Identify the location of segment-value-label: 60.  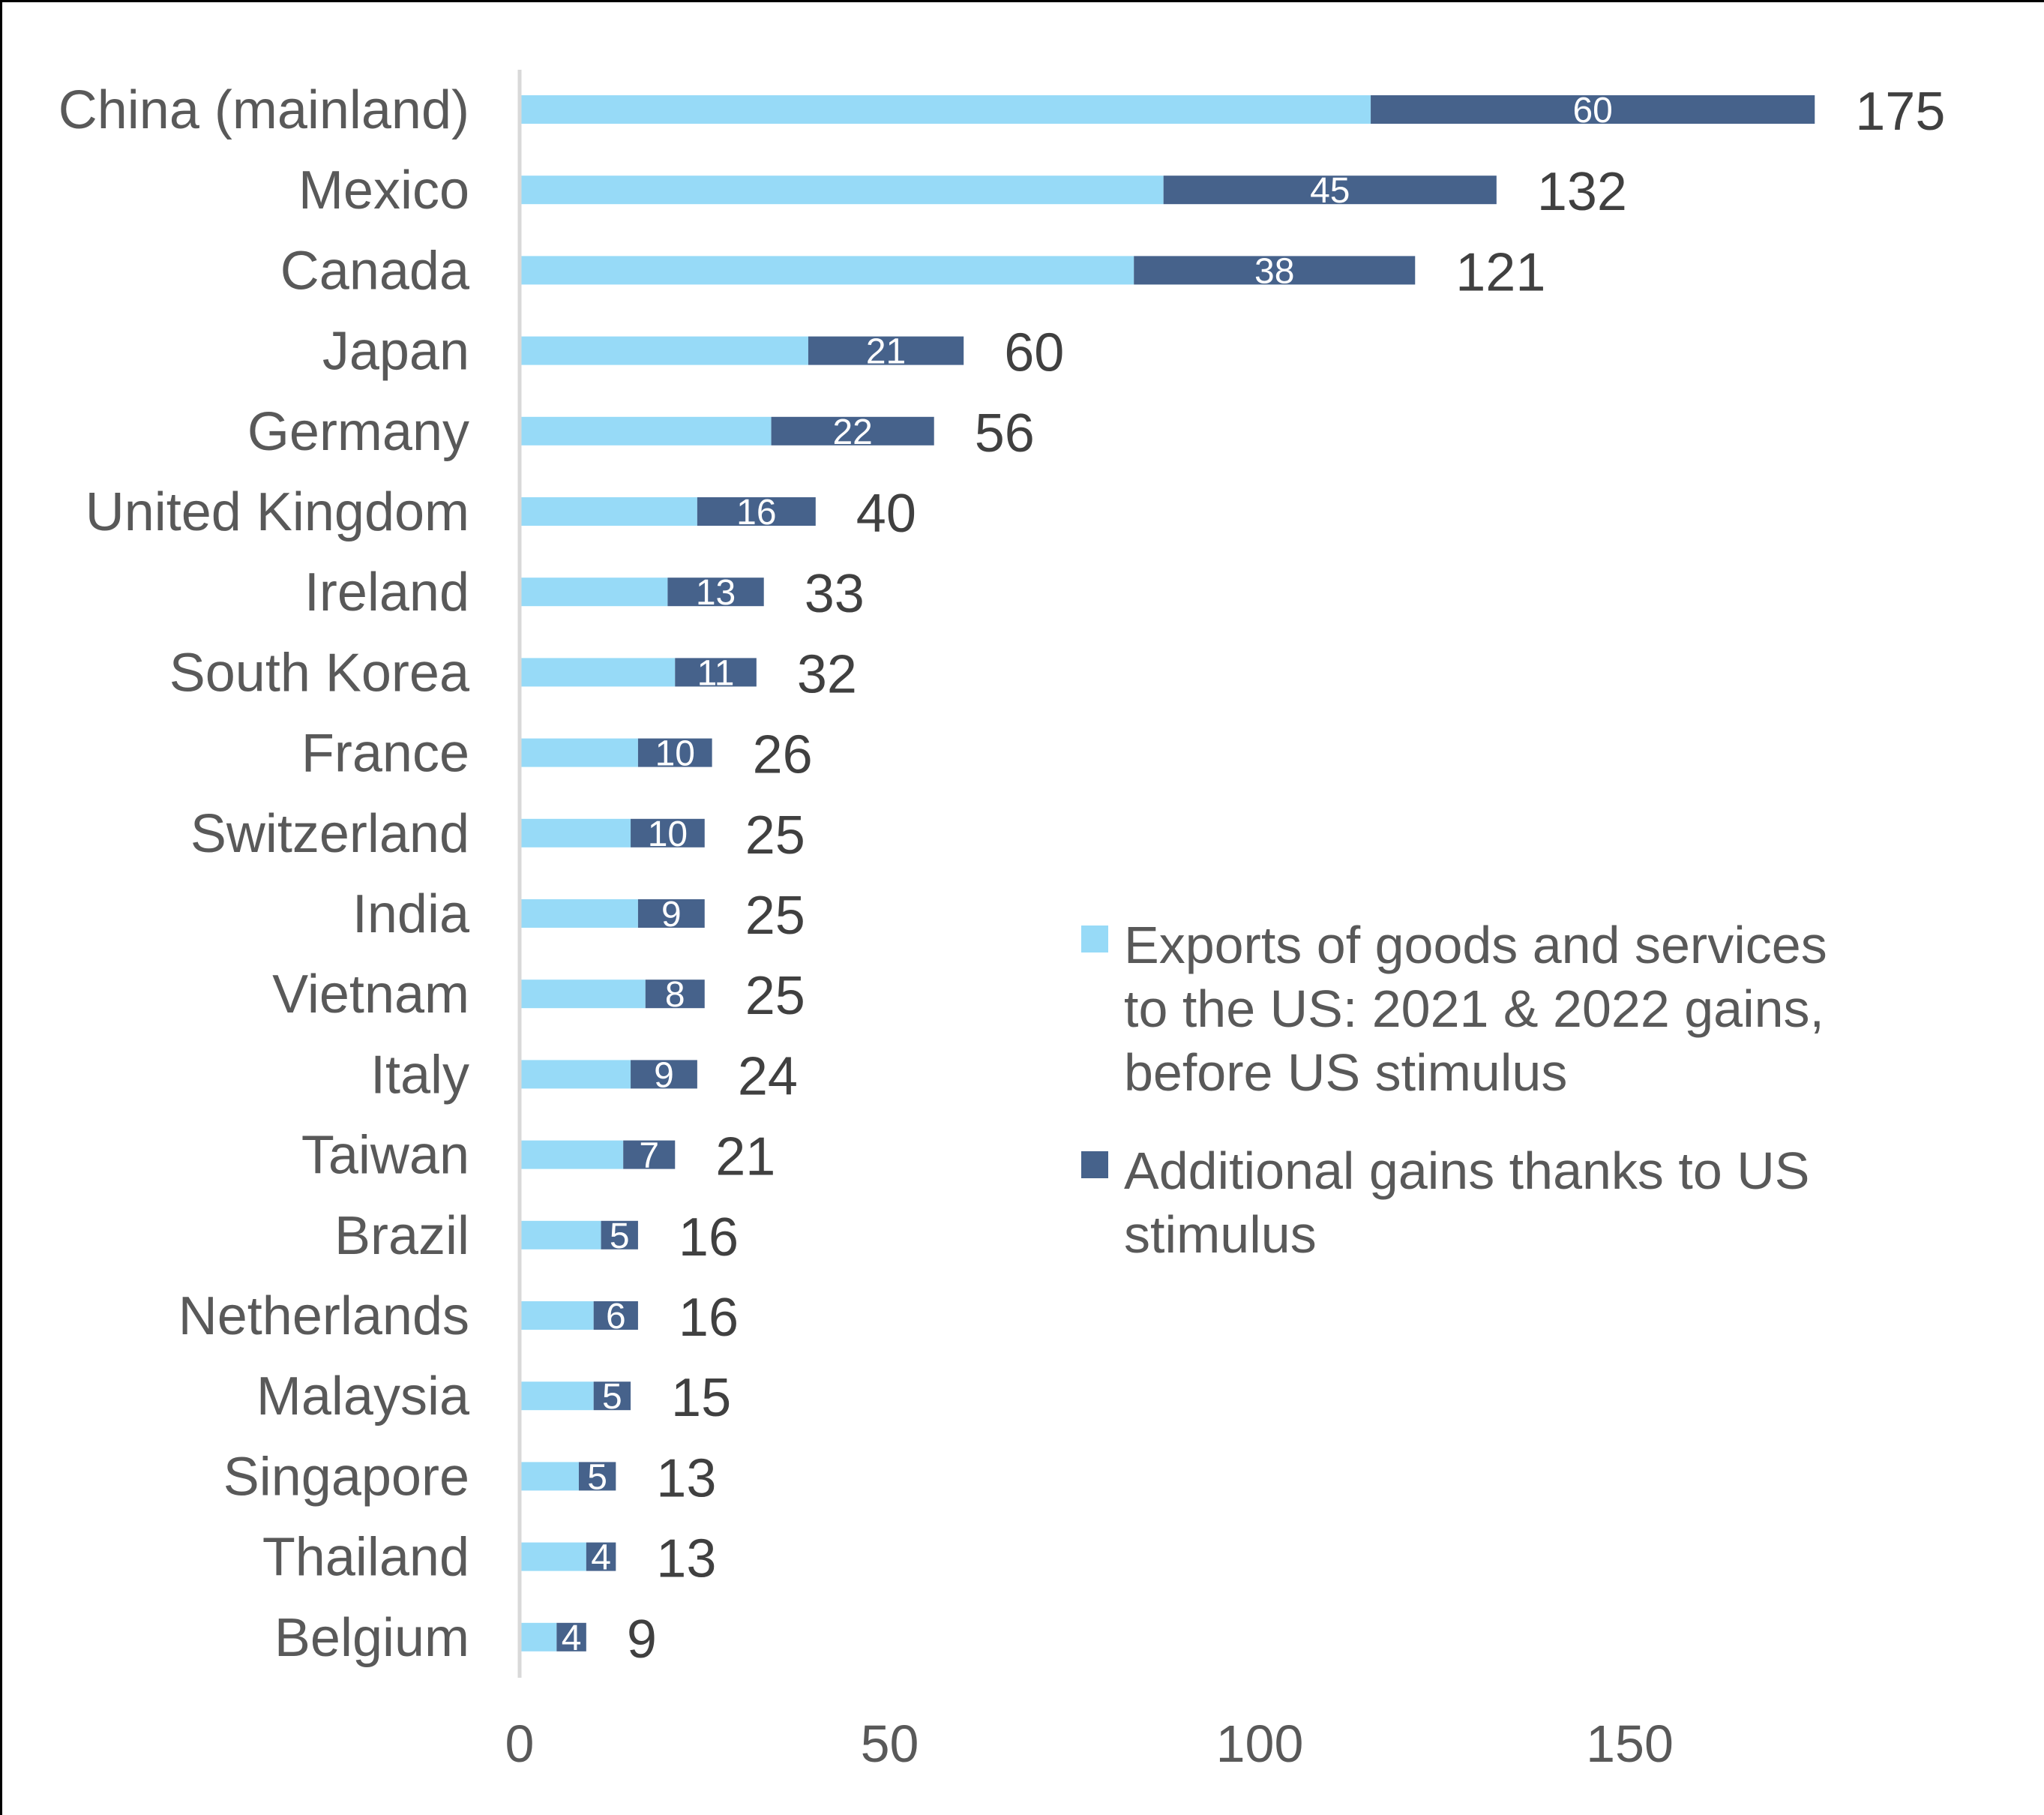
(1592, 110).